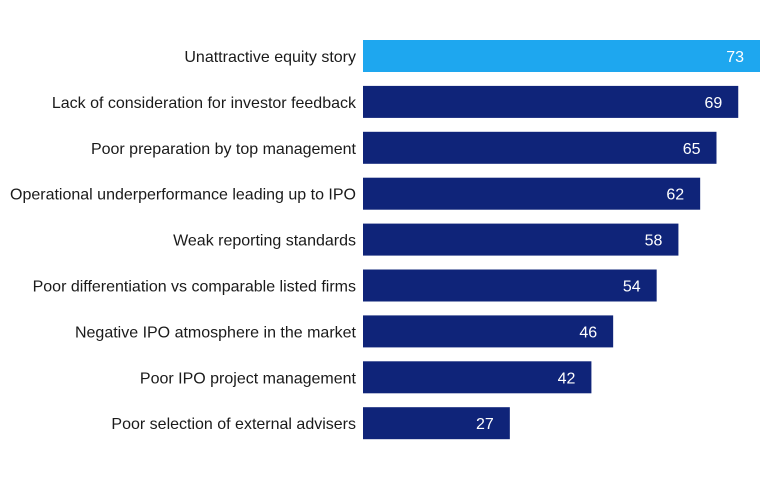 The image size is (767, 480). What do you see at coordinates (692, 149) in the screenshot?
I see `value-label: 65` at bounding box center [692, 149].